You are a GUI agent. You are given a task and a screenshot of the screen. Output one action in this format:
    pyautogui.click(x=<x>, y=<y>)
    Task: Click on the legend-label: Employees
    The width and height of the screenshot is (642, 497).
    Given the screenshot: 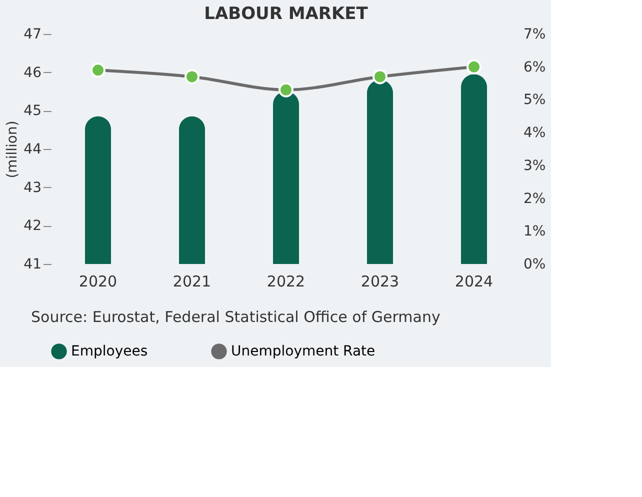 What is the action you would take?
    pyautogui.click(x=109, y=351)
    